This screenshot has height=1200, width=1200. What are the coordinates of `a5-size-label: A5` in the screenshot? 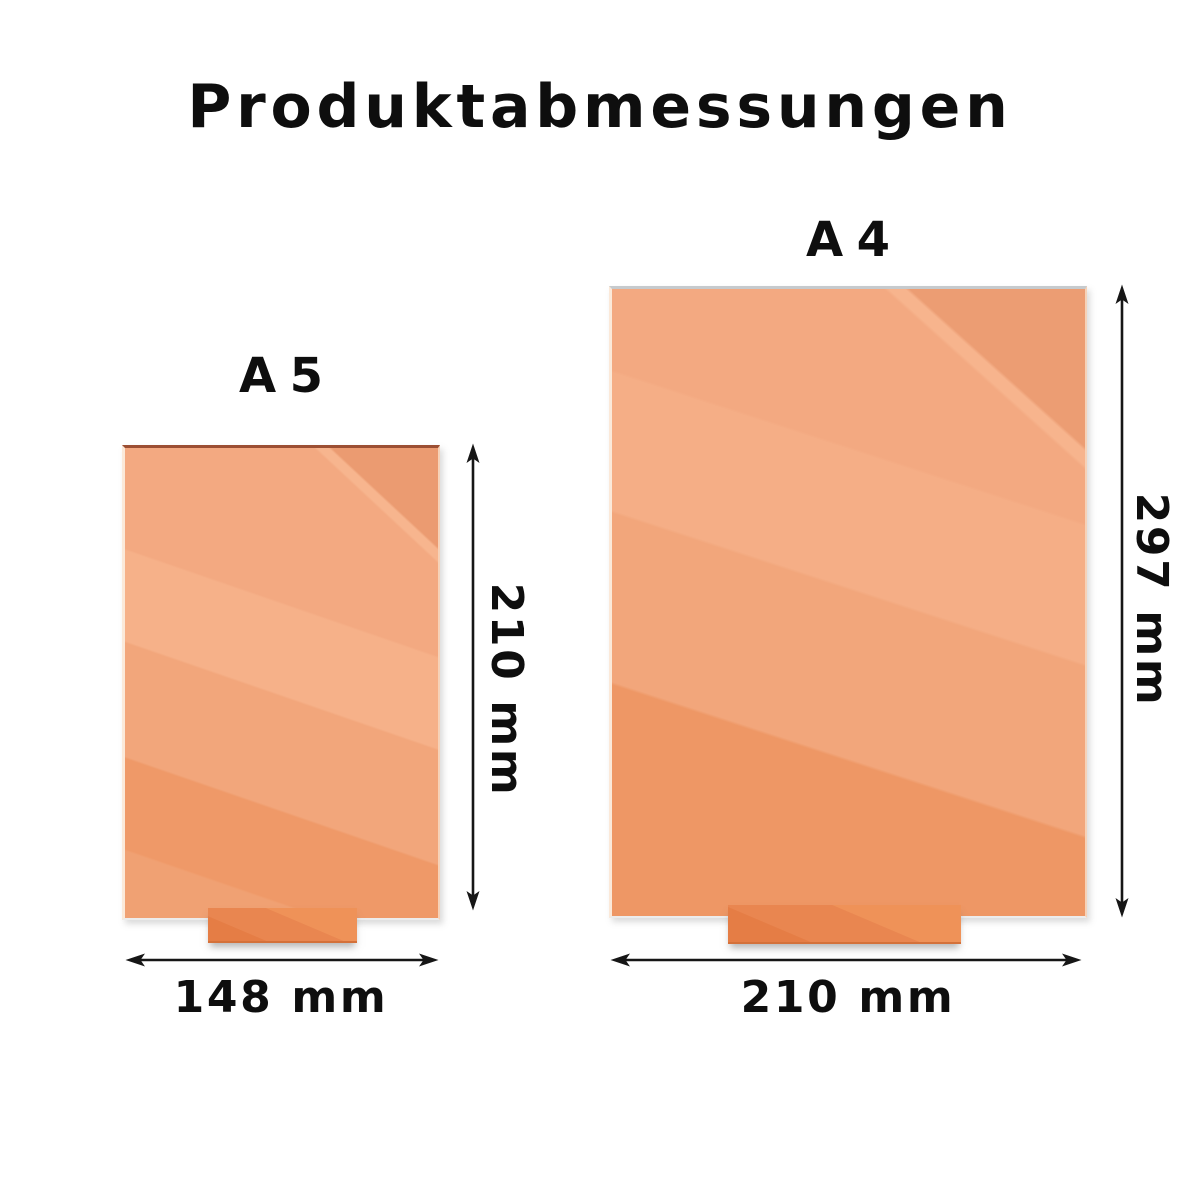 It's located at (288, 376).